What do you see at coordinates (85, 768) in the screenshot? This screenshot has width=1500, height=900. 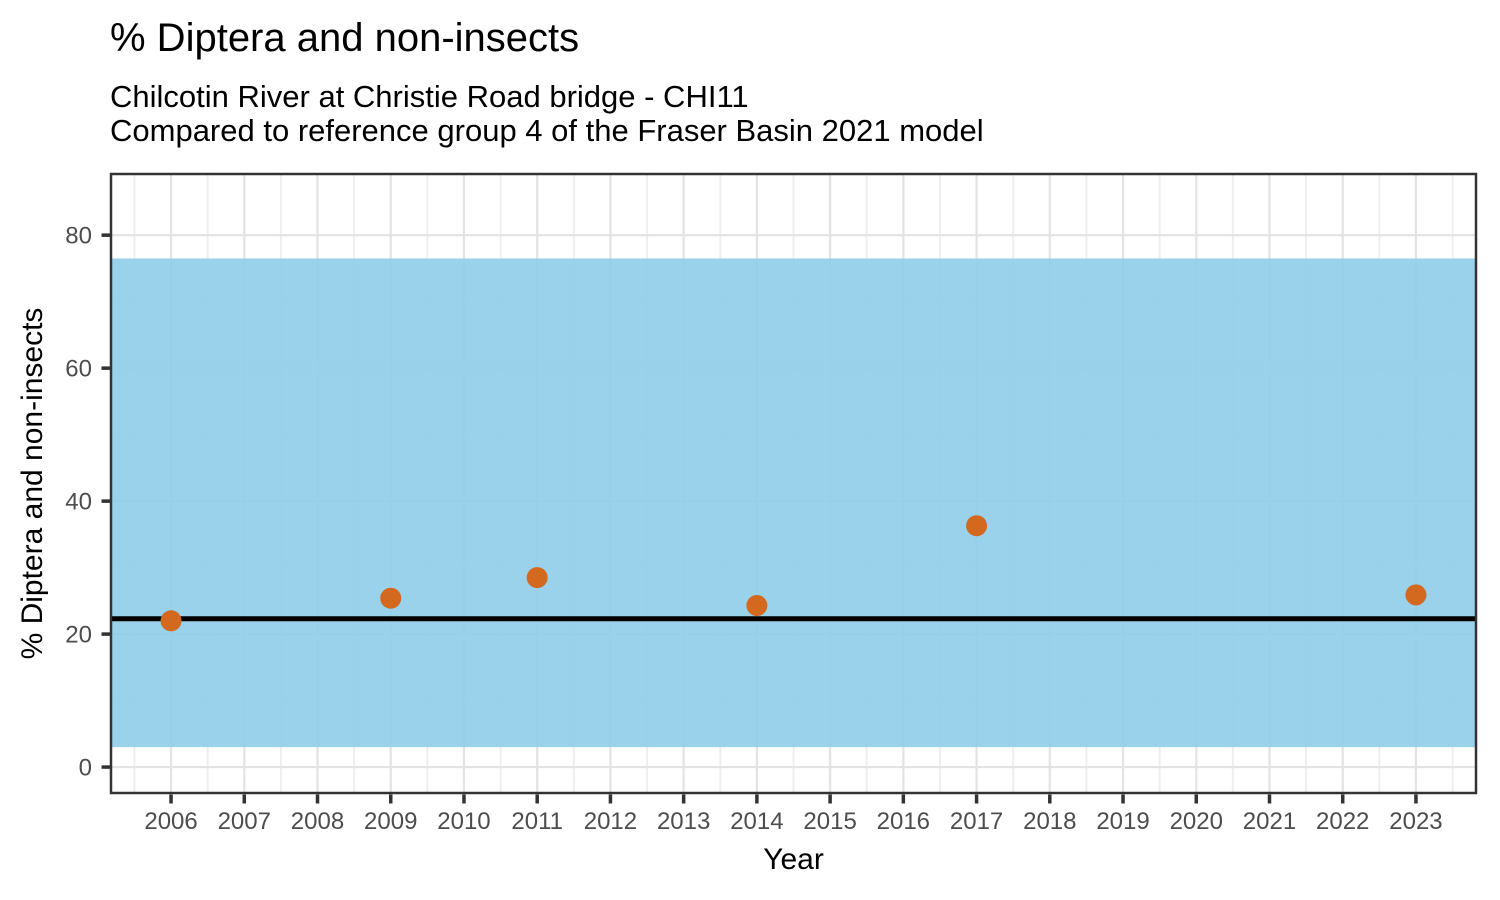 I see `y-tick-label: 0` at bounding box center [85, 768].